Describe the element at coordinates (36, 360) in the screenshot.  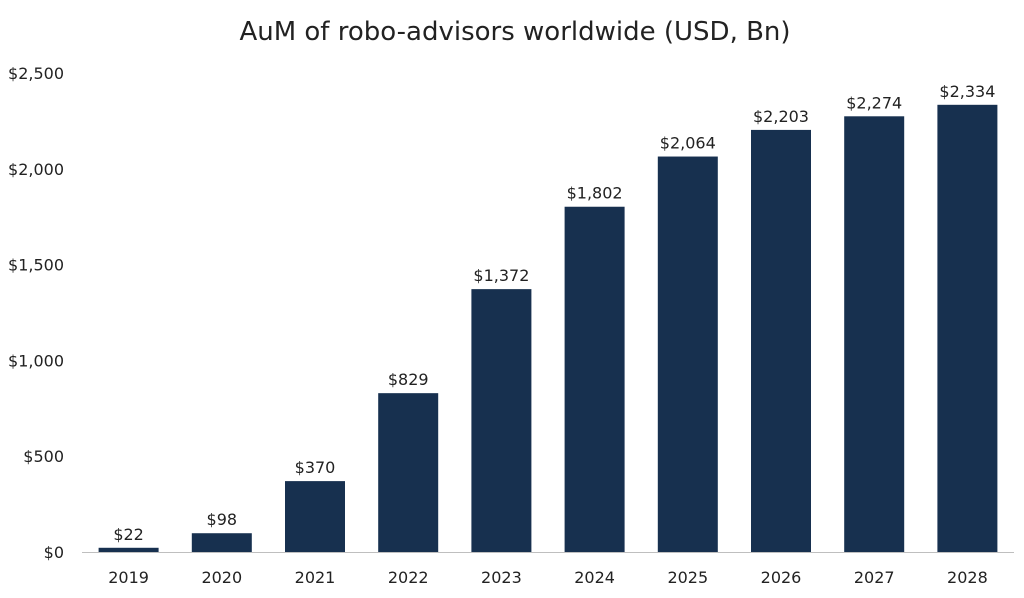
I see `y-tick-label: $1,000` at that location.